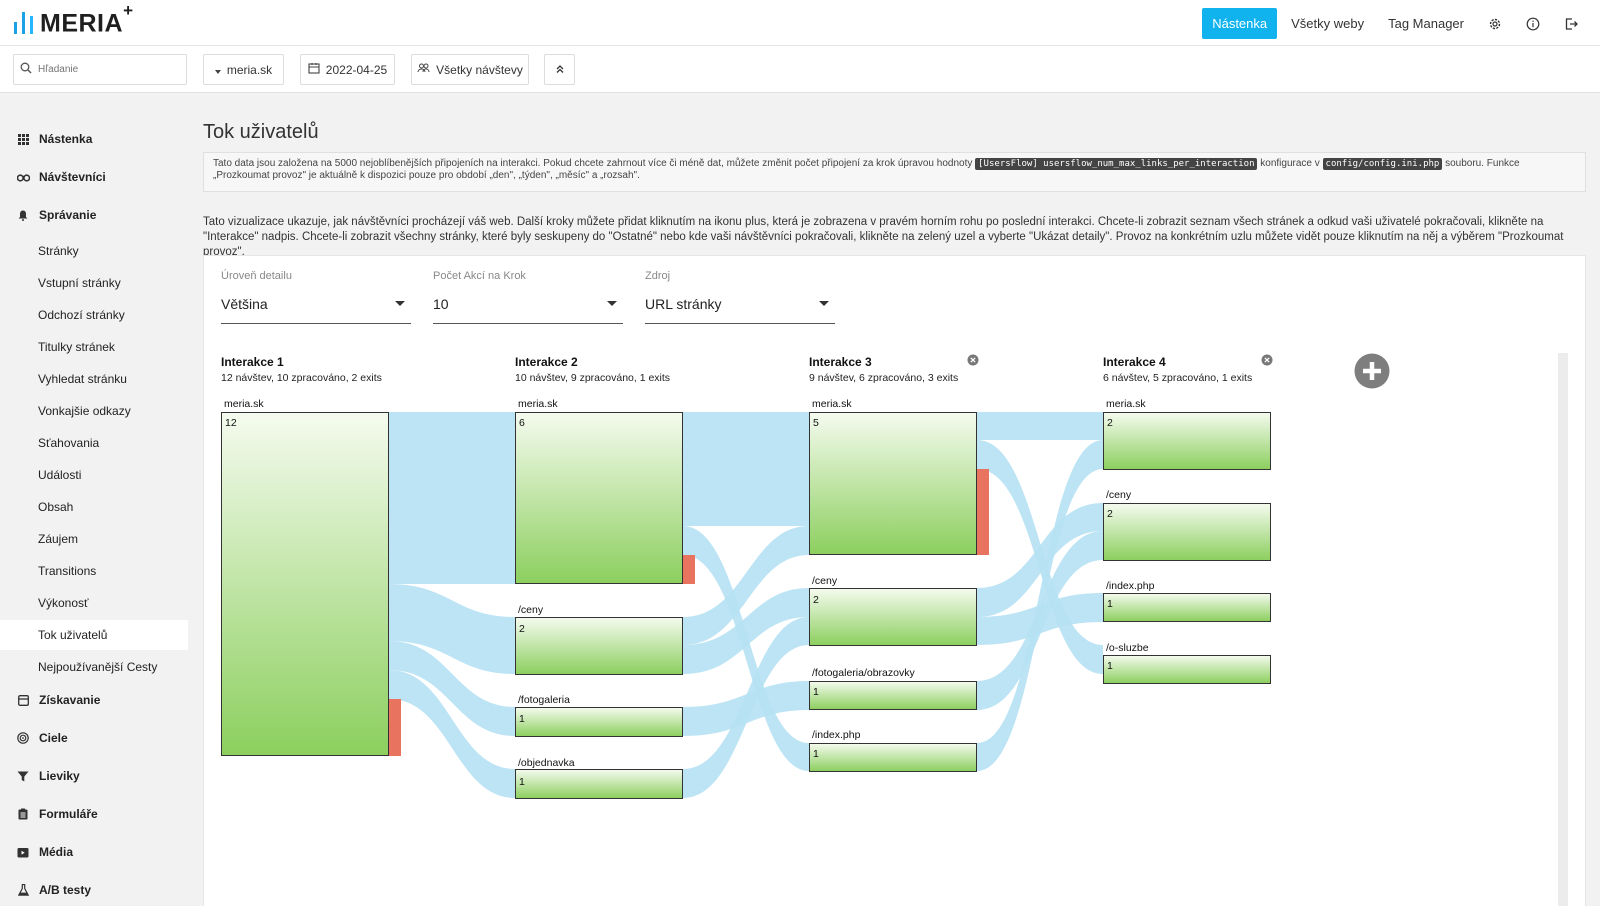  I want to click on nav-dashboard: Nástenka, so click(1240, 23).